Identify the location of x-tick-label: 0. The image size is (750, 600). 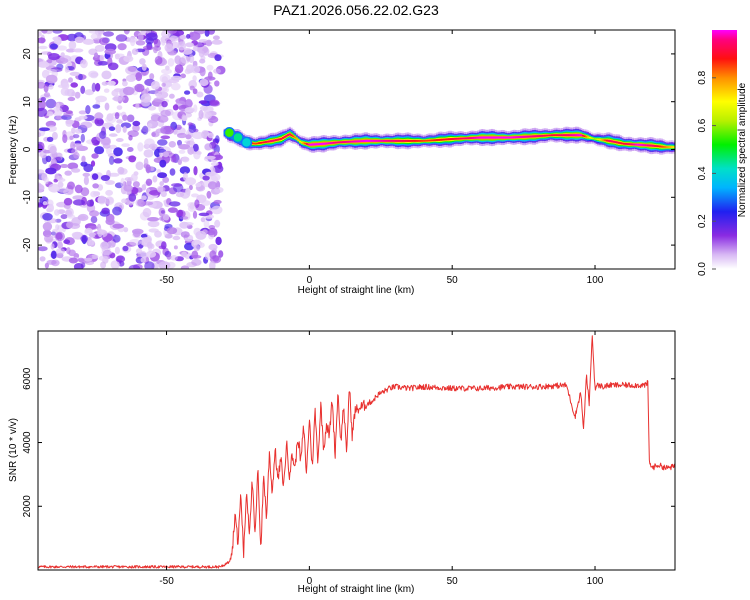
(310, 581).